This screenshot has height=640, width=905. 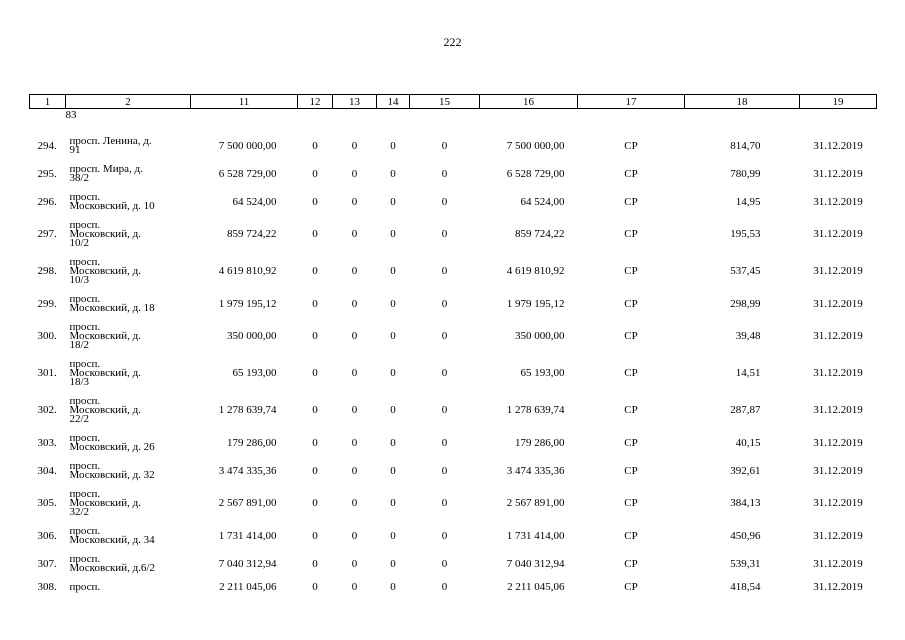 What do you see at coordinates (247, 145) in the screenshot?
I see `amount-col11-cell: 7 500 000,00` at bounding box center [247, 145].